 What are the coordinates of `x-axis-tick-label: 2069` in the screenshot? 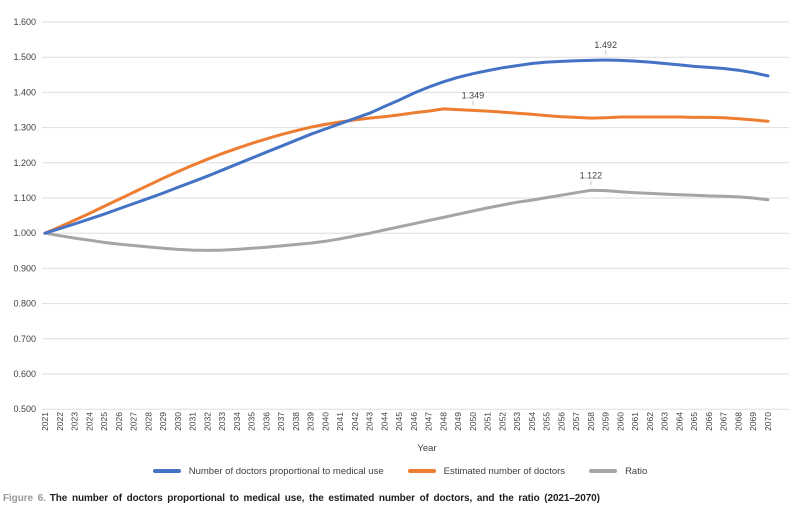 It's located at (753, 421).